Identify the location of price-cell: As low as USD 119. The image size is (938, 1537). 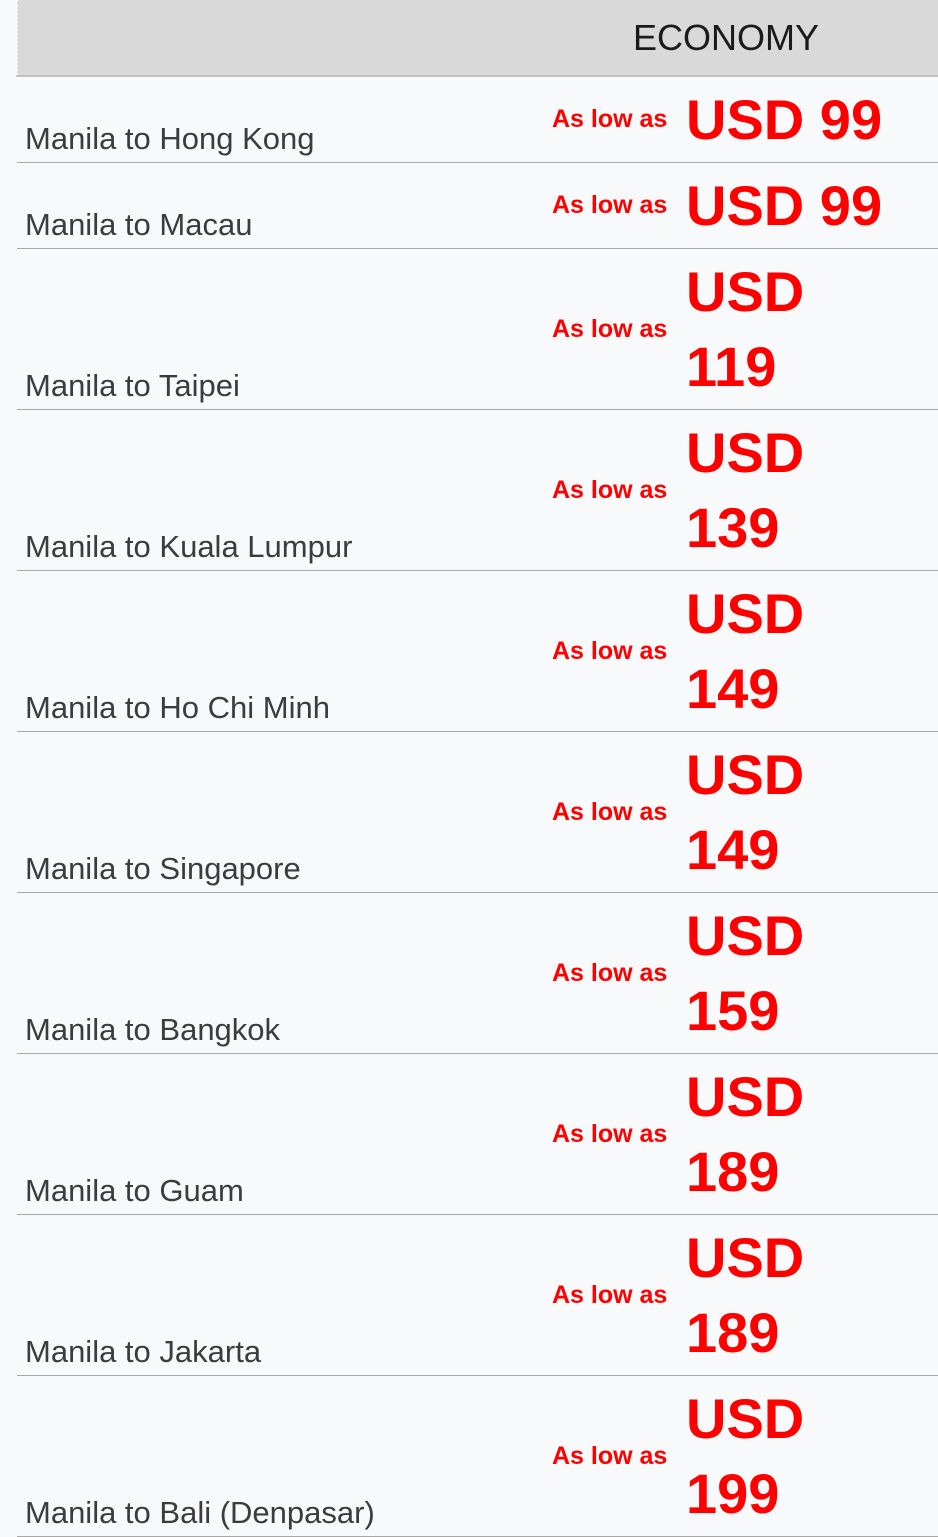
(726, 329).